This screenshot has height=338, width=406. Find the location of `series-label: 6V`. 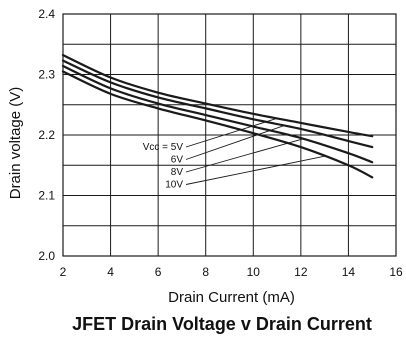

series-label: 6V is located at coordinates (177, 160).